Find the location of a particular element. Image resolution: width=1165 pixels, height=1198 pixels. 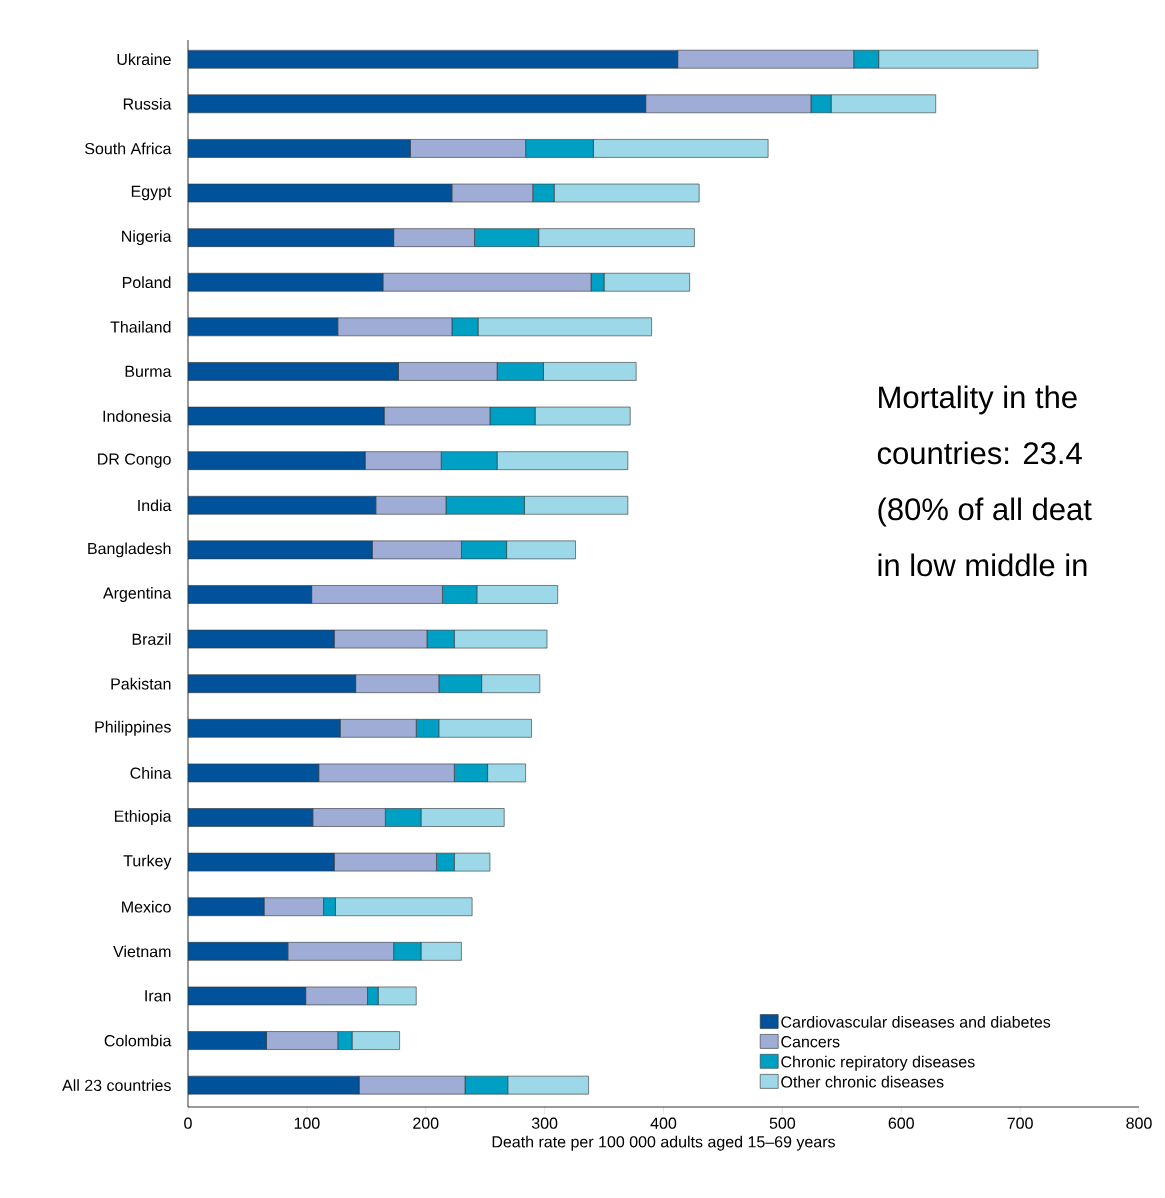

annotation: (80% of all deat is located at coordinates (985, 512).